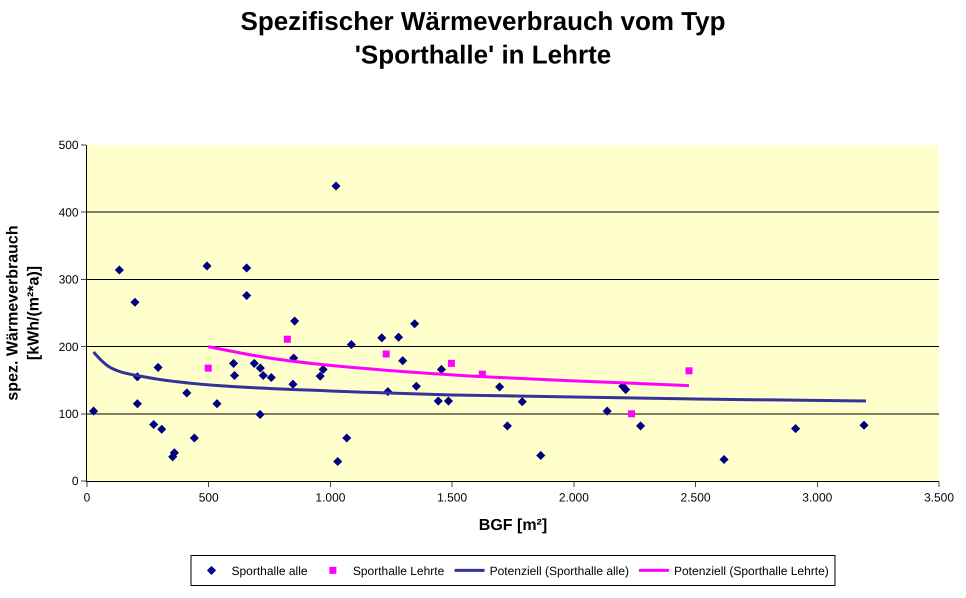  I want to click on x-tick-label: 2.000, so click(574, 497).